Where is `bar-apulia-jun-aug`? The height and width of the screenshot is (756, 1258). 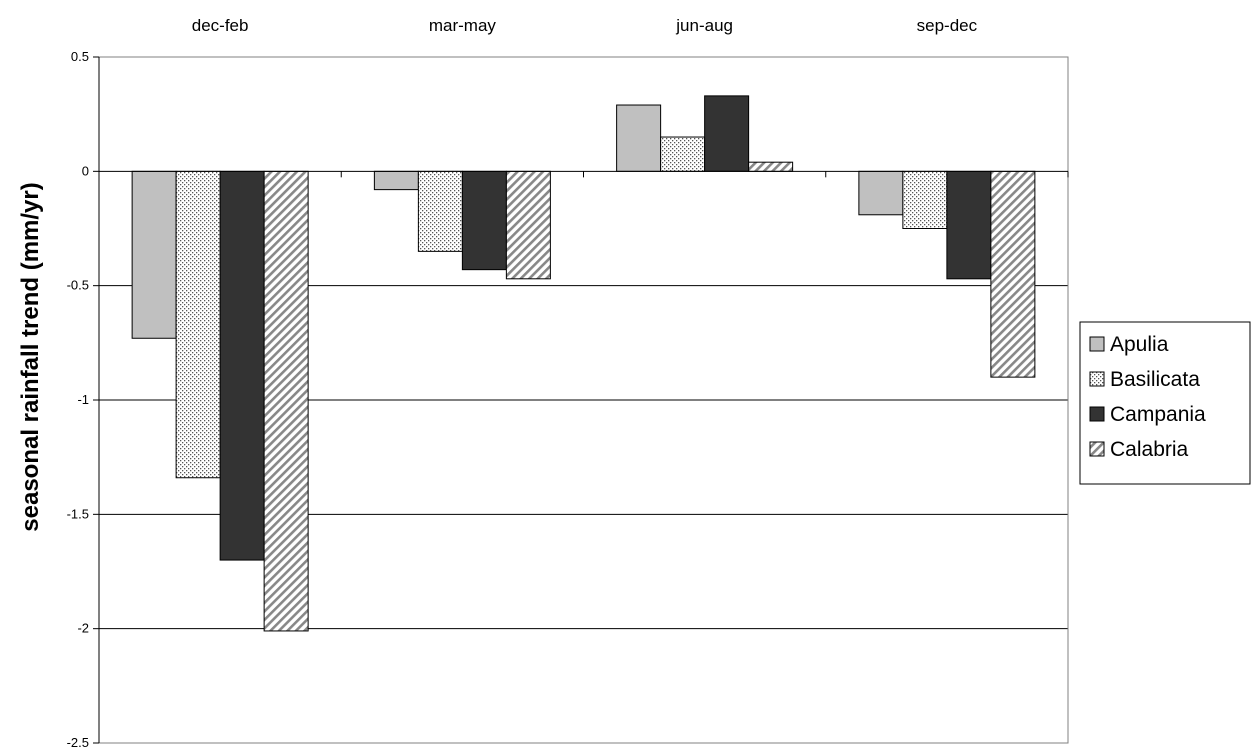
bar-apulia-jun-aug is located at coordinates (639, 138).